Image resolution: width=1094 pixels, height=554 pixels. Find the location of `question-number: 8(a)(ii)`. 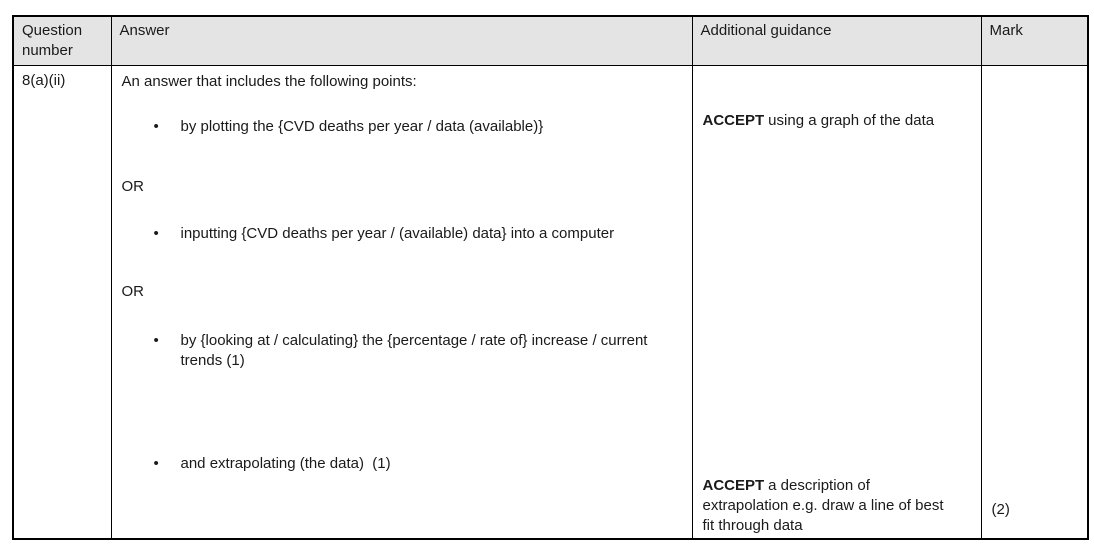

question-number: 8(a)(ii) is located at coordinates (44, 80).